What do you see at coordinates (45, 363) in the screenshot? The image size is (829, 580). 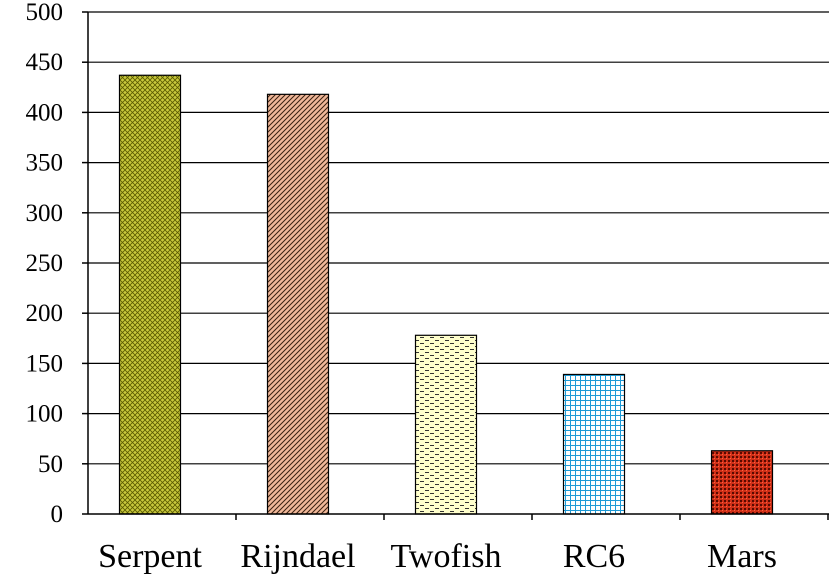 I see `y-tick-label: 150` at bounding box center [45, 363].